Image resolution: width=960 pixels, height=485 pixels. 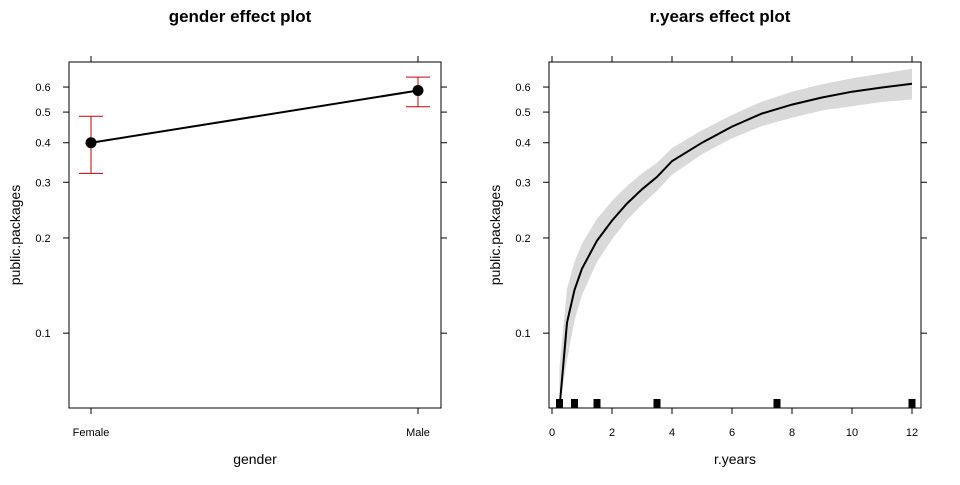 What do you see at coordinates (42, 144) in the screenshot?
I see `gender-y-tick-label: 0.4` at bounding box center [42, 144].